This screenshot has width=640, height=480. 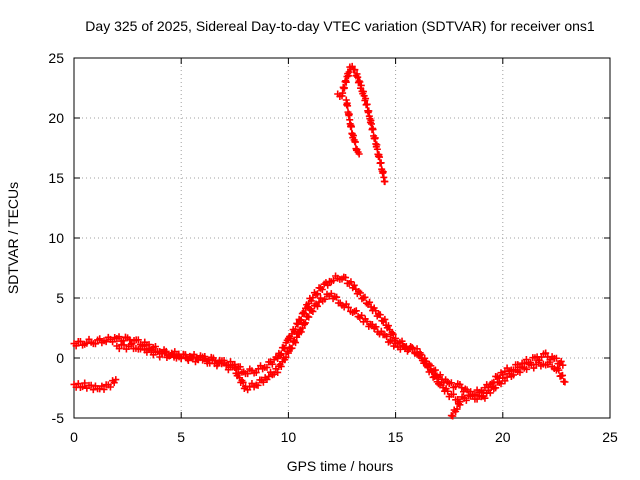 I want to click on y-tick-label: -5, so click(x=58, y=418).